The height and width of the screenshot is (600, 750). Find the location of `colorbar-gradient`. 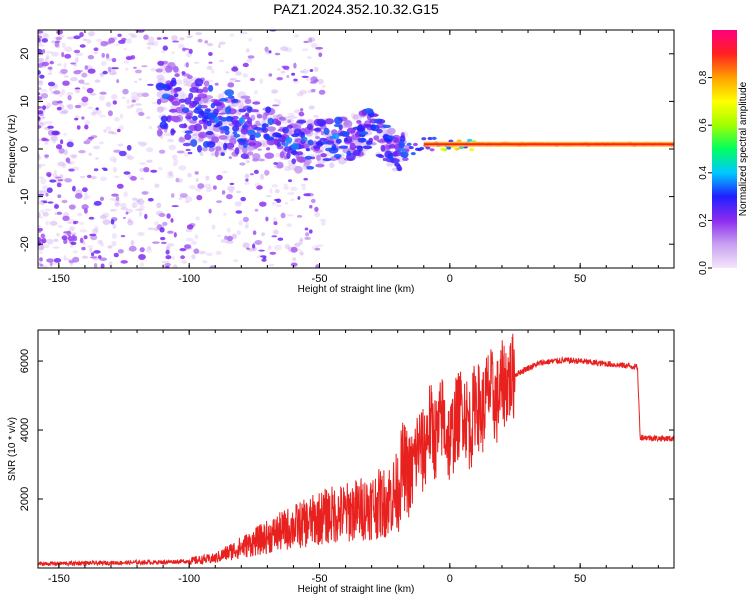

colorbar-gradient is located at coordinates (724, 149).